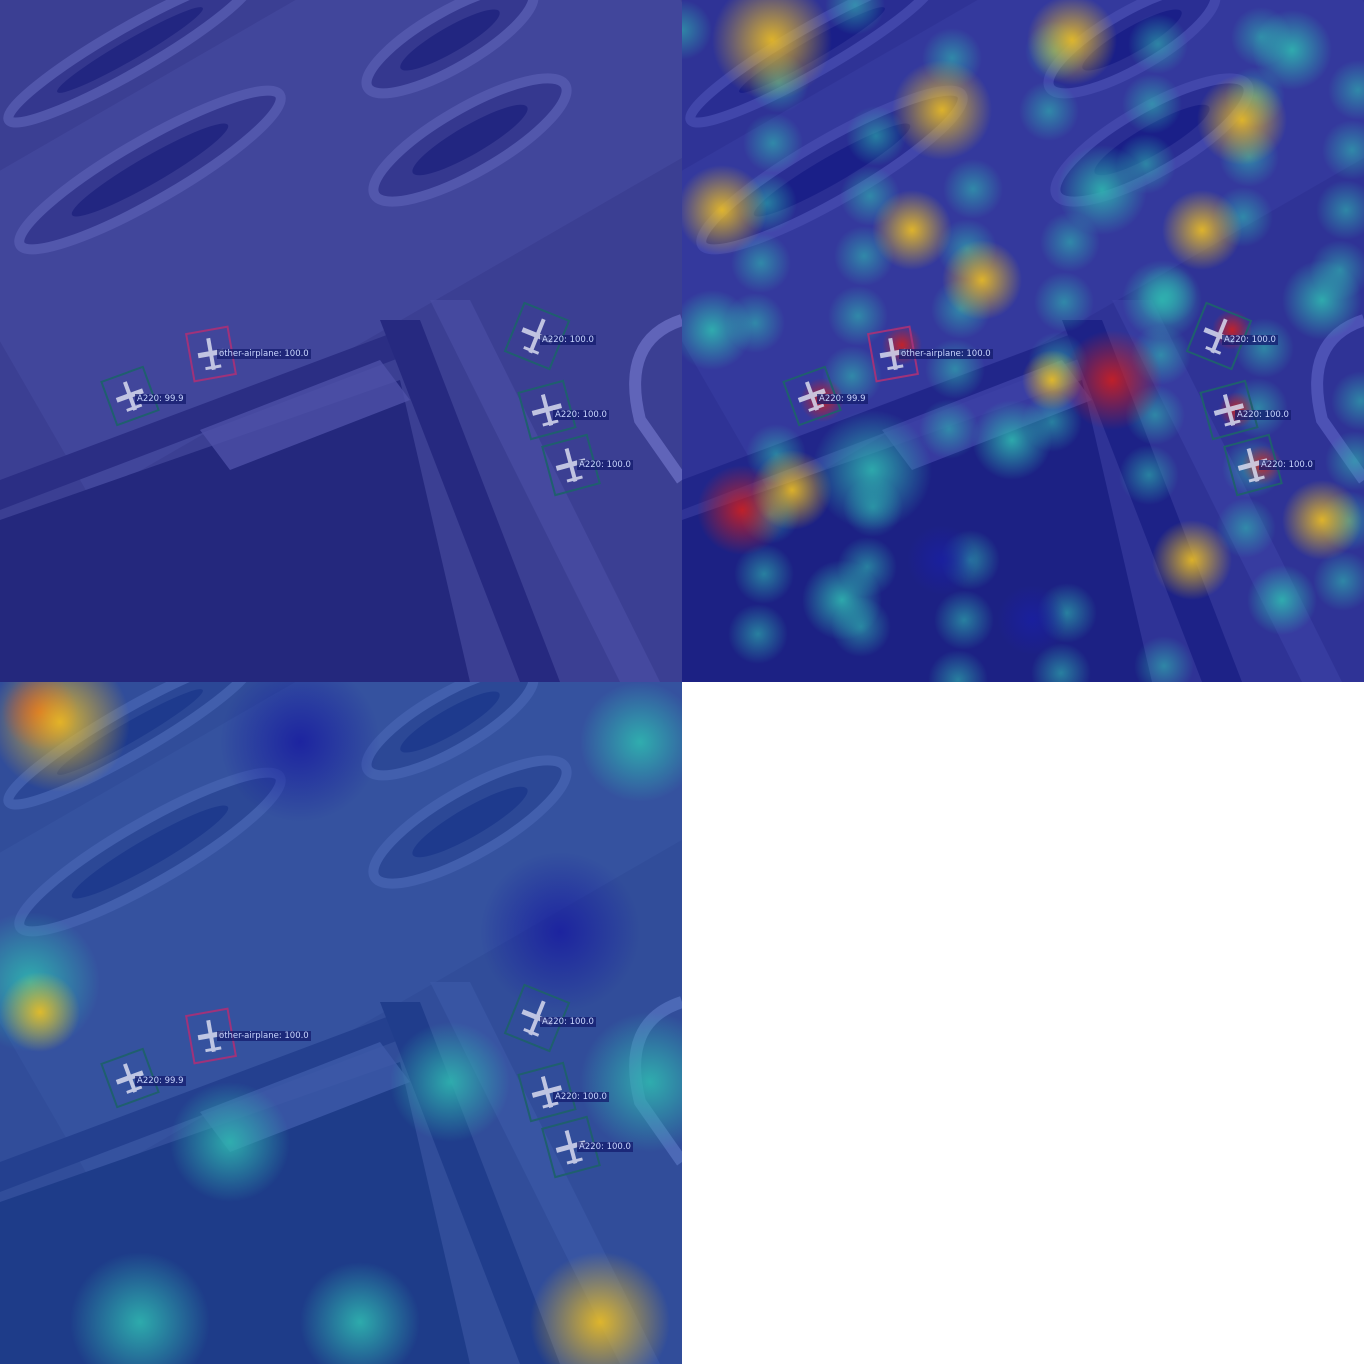 This screenshot has height=1364, width=1364. Describe the element at coordinates (235, 531) in the screenshot. I see `vegetation-area` at that location.